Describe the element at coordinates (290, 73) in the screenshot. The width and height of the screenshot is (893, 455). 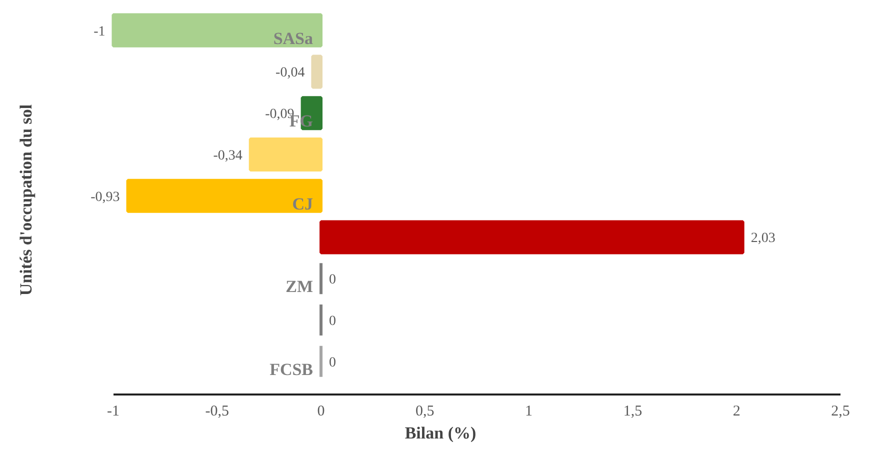
I see `data-label: -0,04` at that location.